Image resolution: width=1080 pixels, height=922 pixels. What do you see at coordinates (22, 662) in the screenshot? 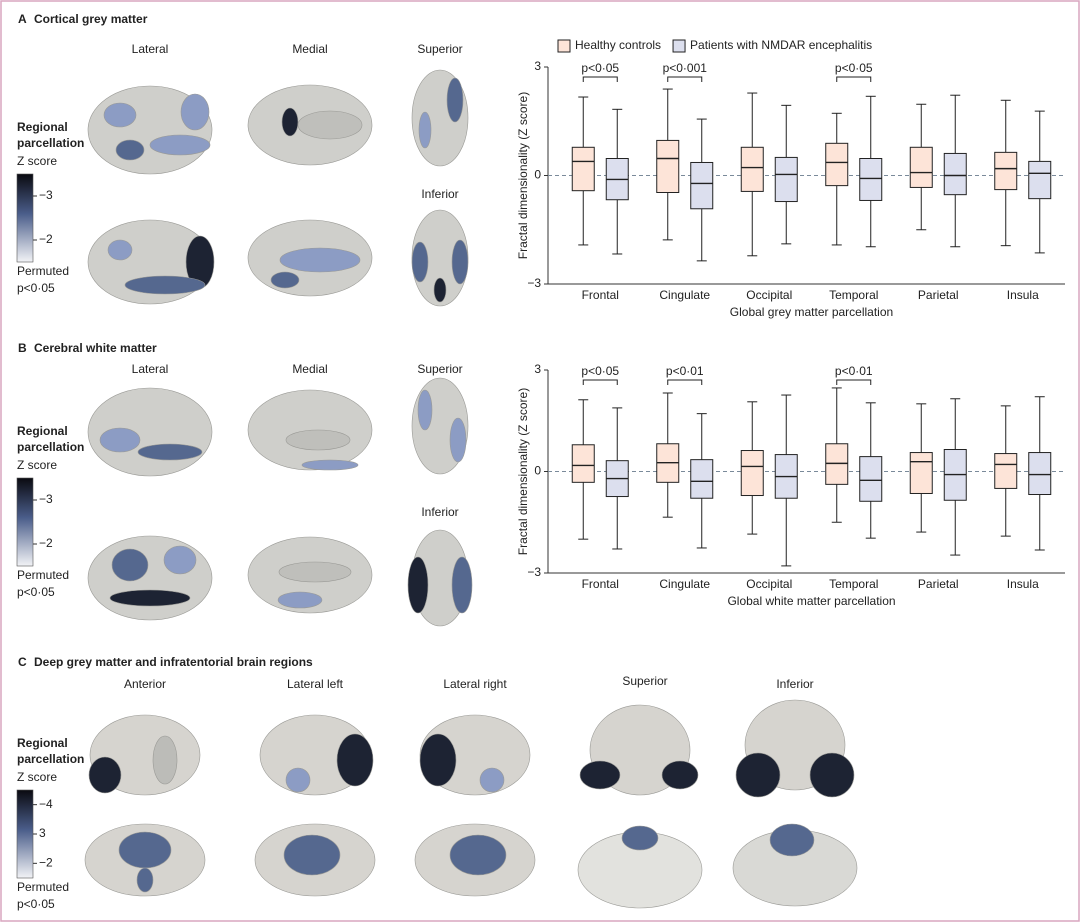
I see `panel-letter: C` at bounding box center [22, 662].